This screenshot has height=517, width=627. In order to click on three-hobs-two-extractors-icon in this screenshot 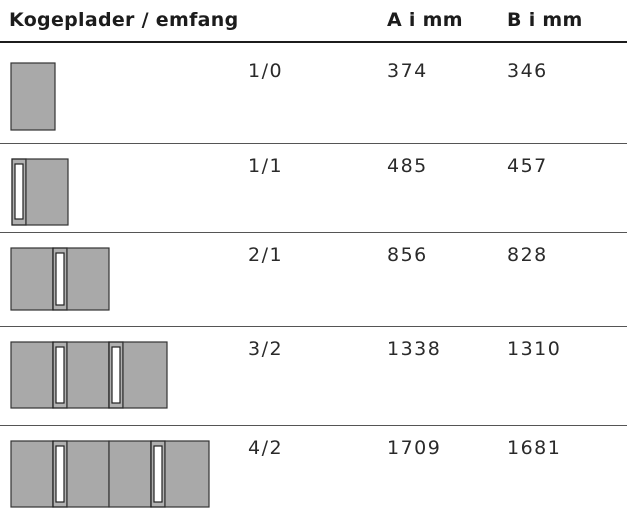, I will do `click(89, 375)`.